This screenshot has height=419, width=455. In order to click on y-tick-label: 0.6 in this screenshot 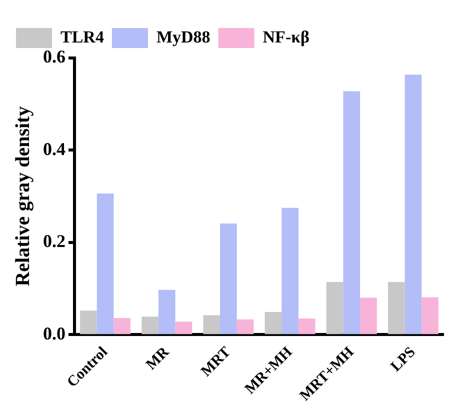, I will do `click(54, 56)`.